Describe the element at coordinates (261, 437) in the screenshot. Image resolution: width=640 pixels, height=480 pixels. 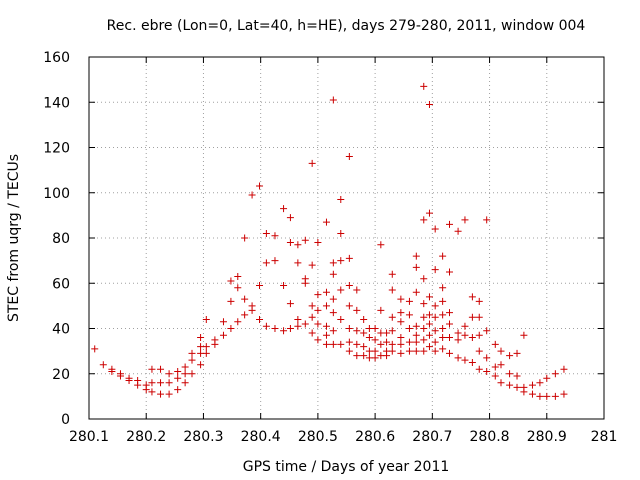
I see `x-tick-label: 280.4` at that location.